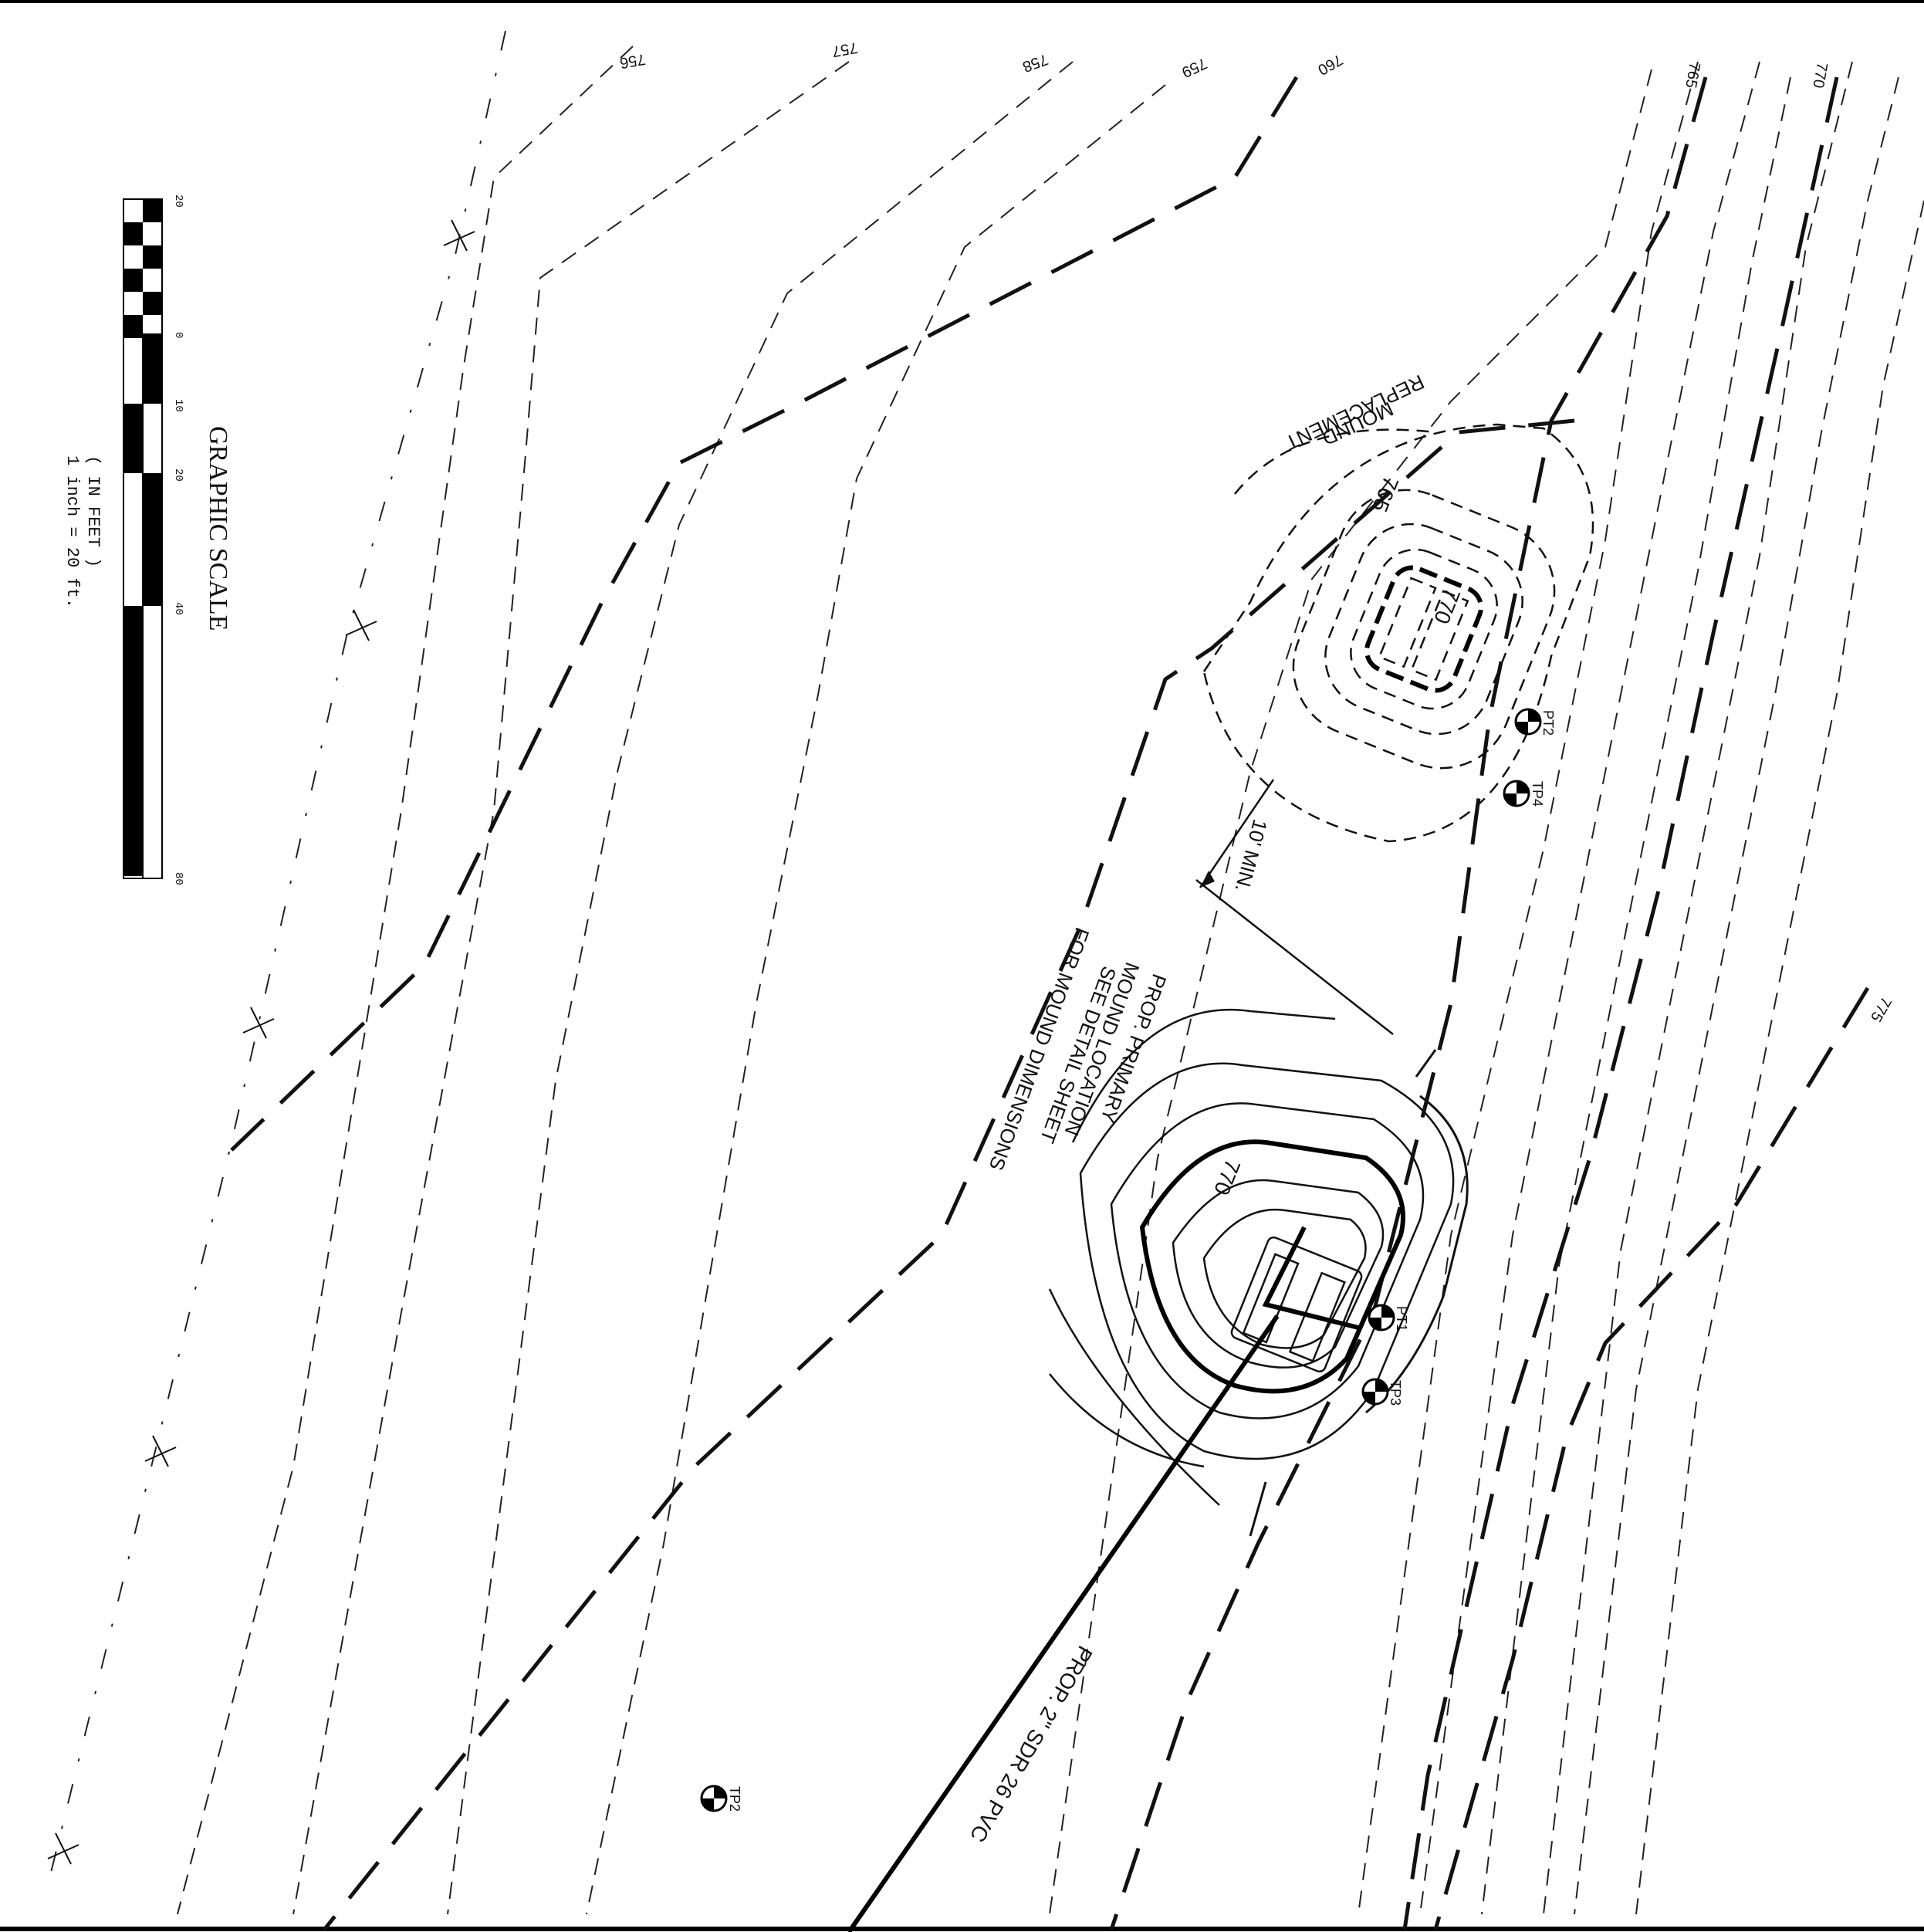 This screenshot has width=1924, height=1932. What do you see at coordinates (1035, 62) in the screenshot?
I see `contour-label-758: 758` at bounding box center [1035, 62].